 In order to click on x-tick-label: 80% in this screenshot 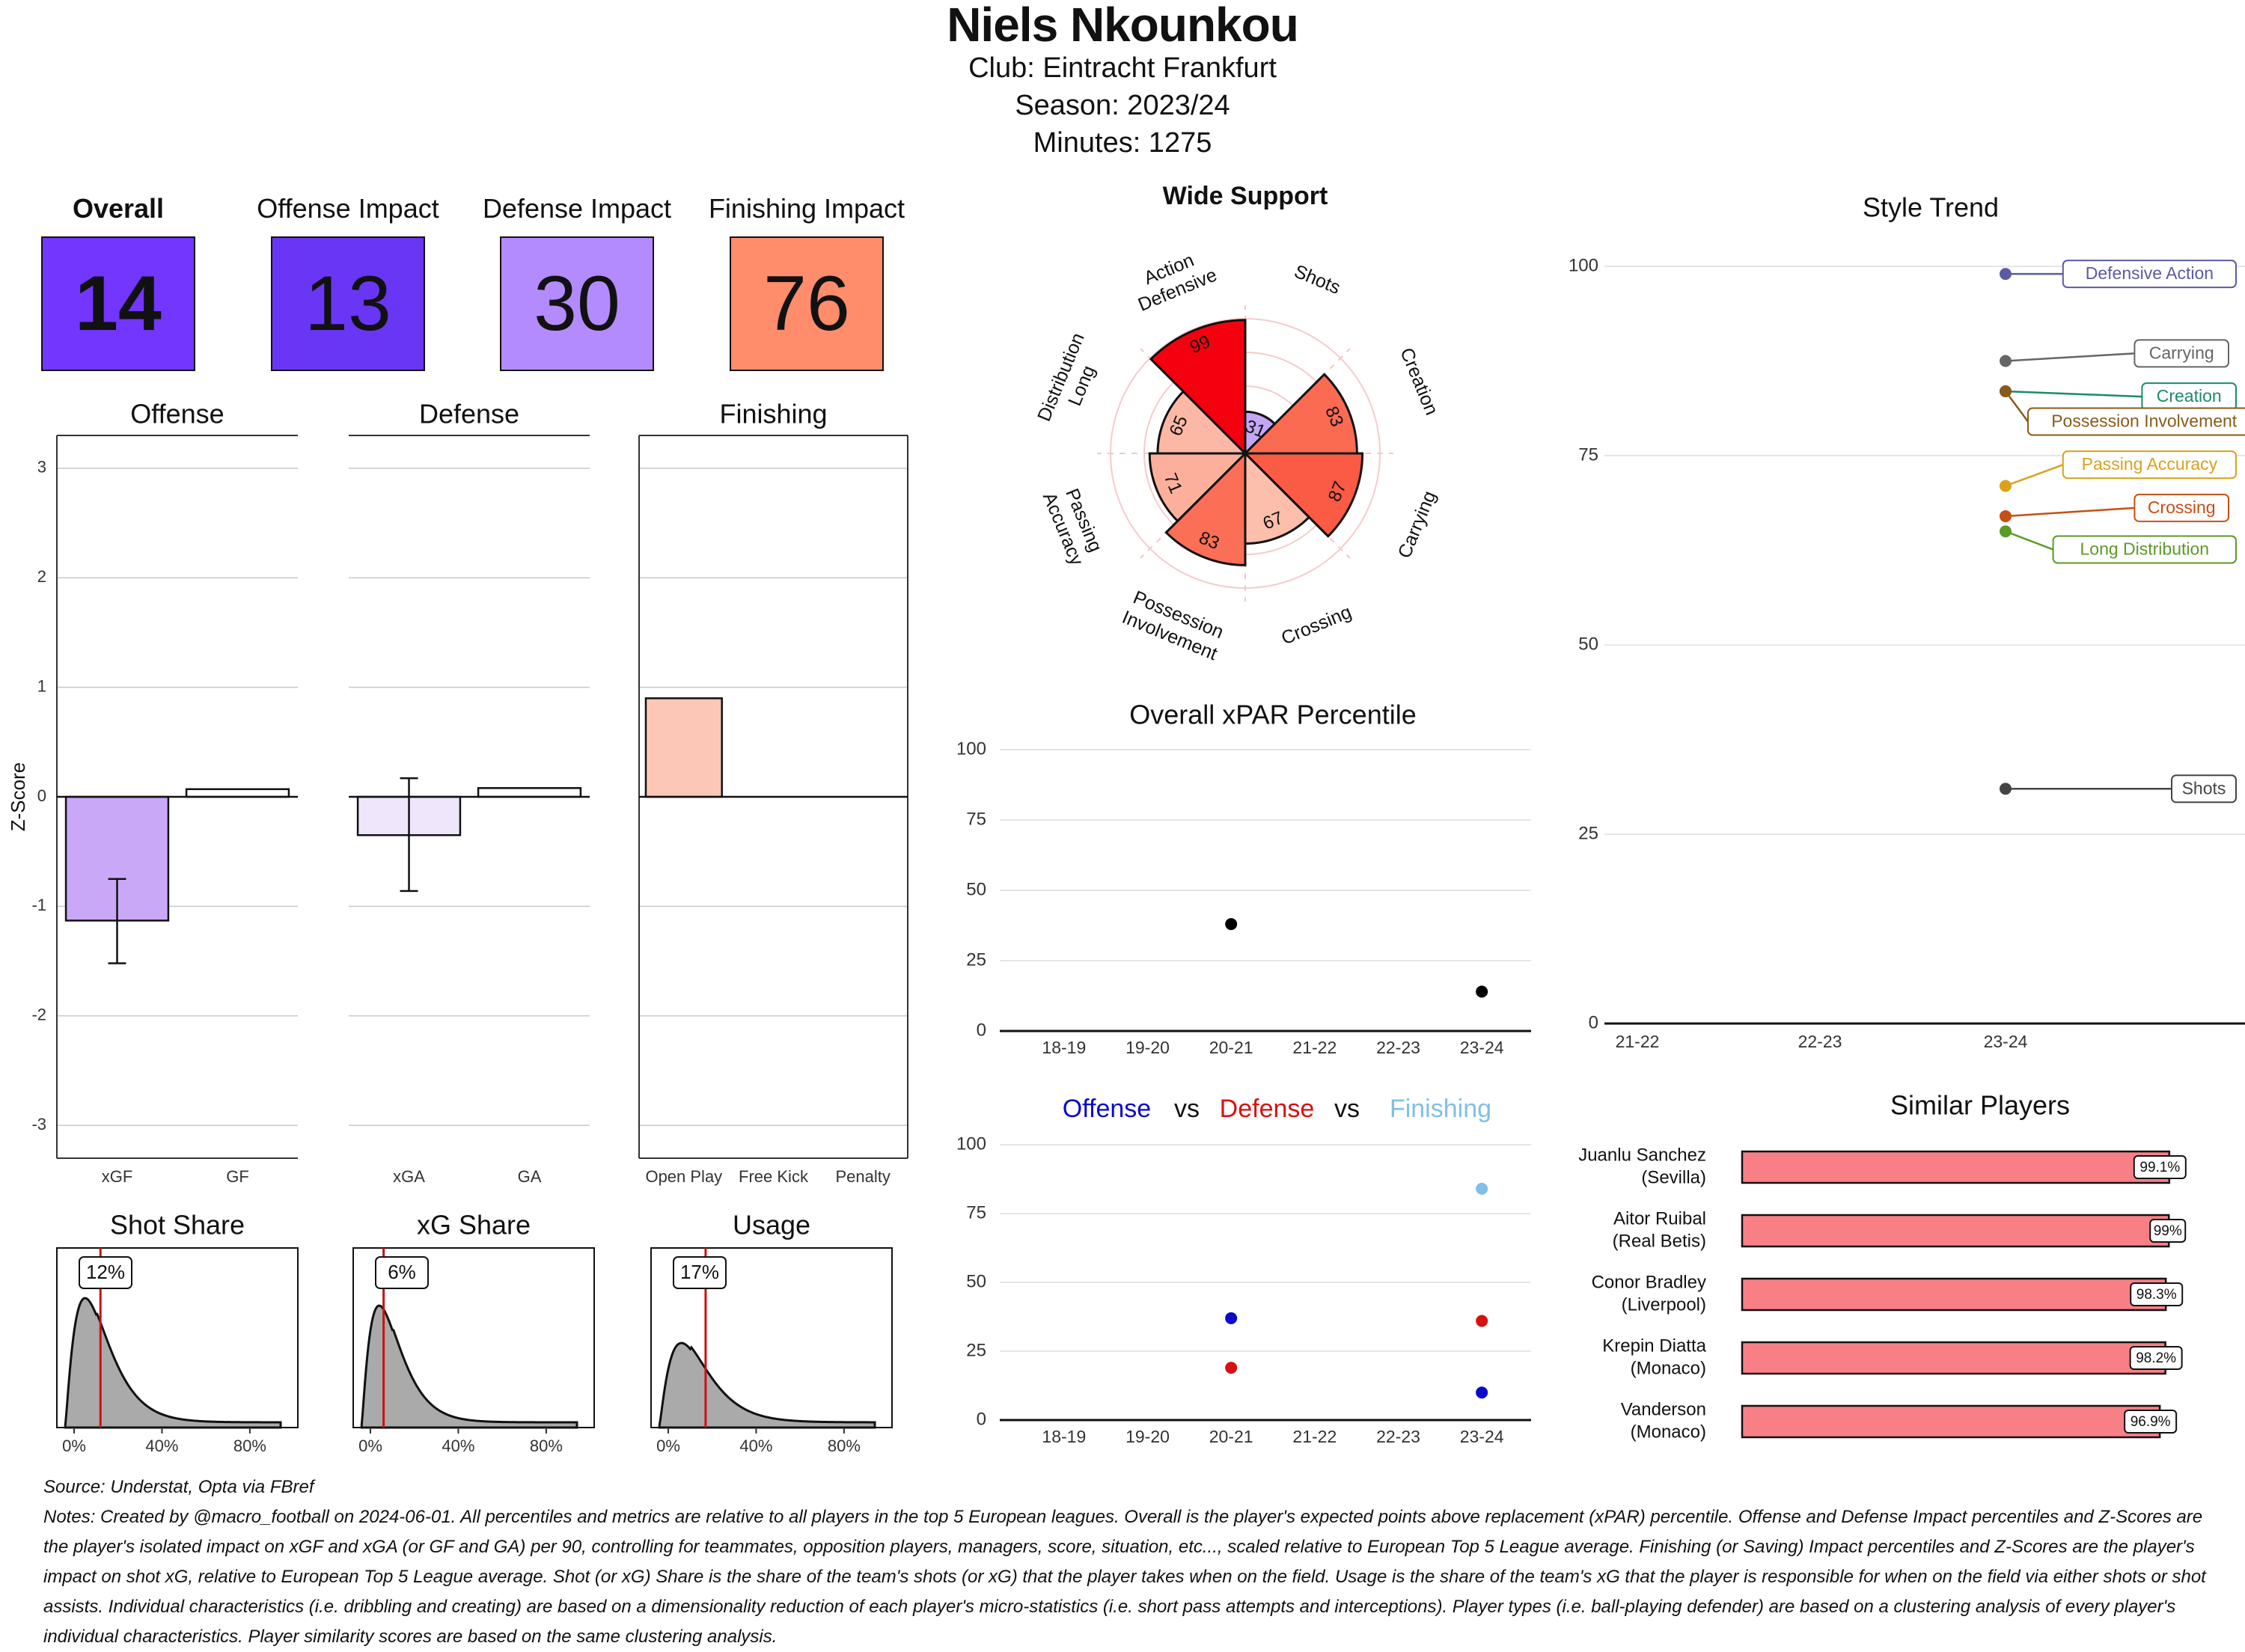, I will do `click(546, 1446)`.